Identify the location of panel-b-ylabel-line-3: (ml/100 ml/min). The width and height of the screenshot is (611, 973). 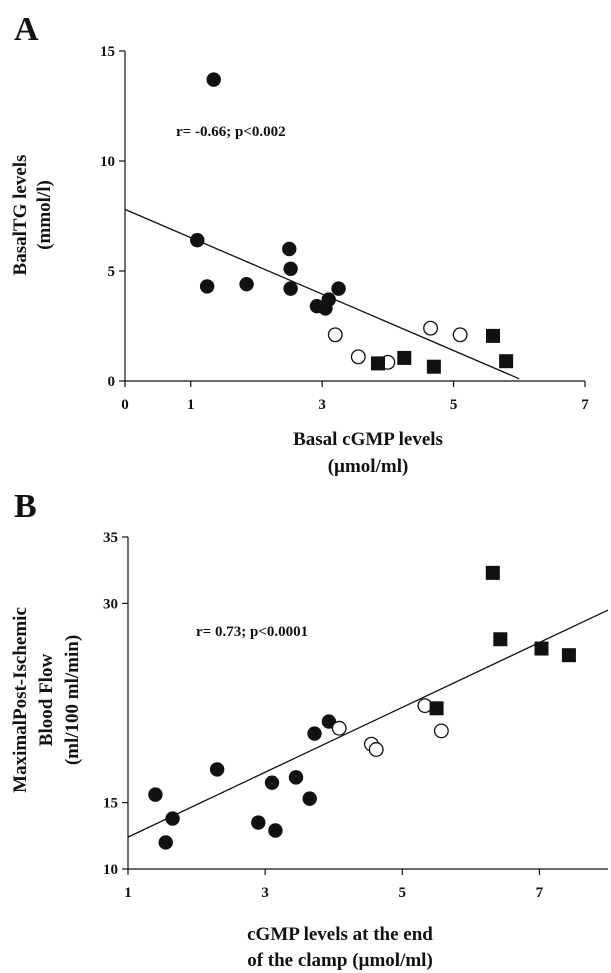
(72, 700).